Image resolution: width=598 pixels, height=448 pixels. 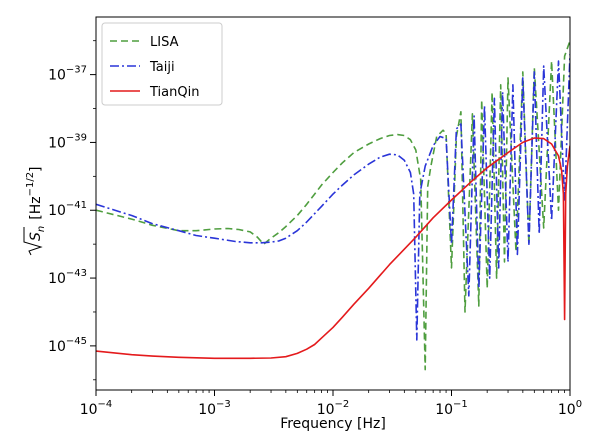 I want to click on x-tick-label: 10⁻², so click(x=333, y=408).